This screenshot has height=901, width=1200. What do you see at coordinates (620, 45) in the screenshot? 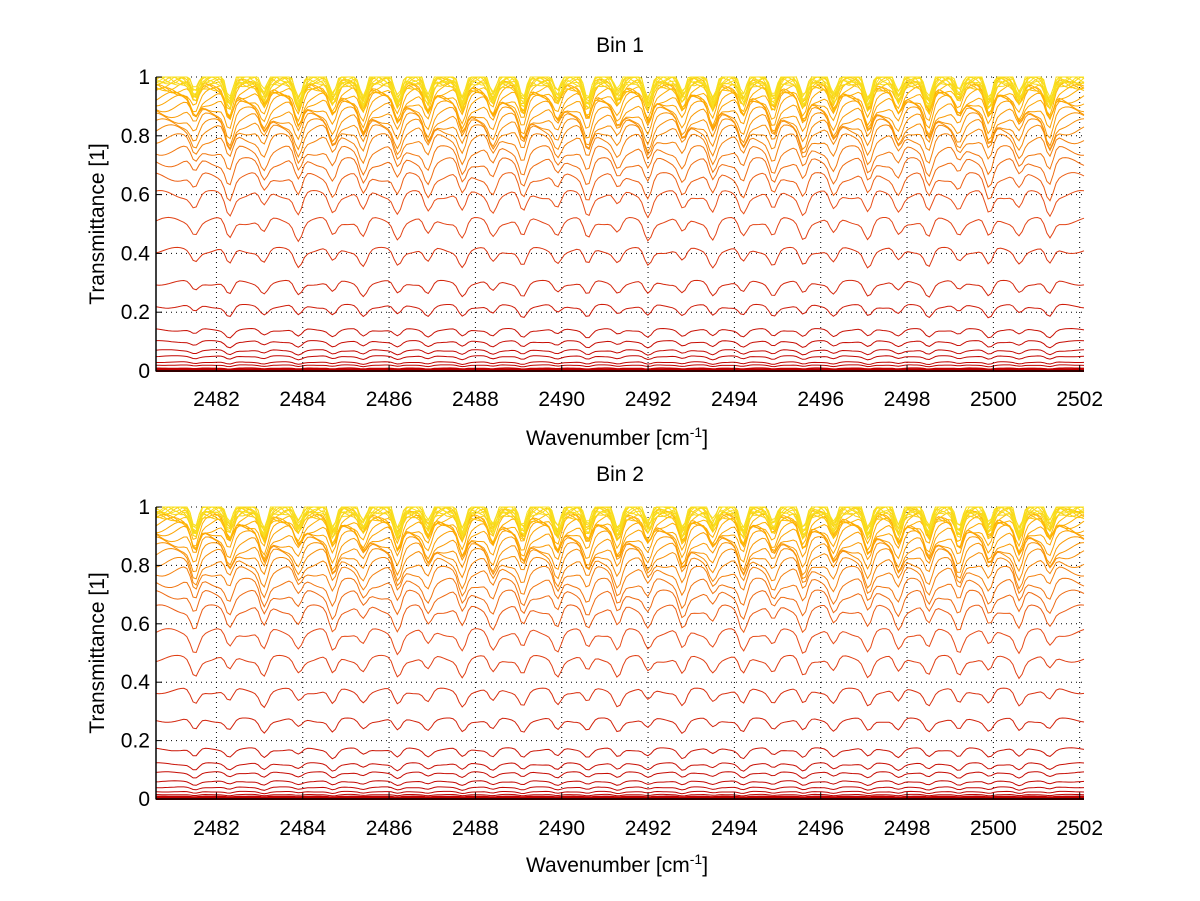
I see `plot-title: Bin 1` at bounding box center [620, 45].